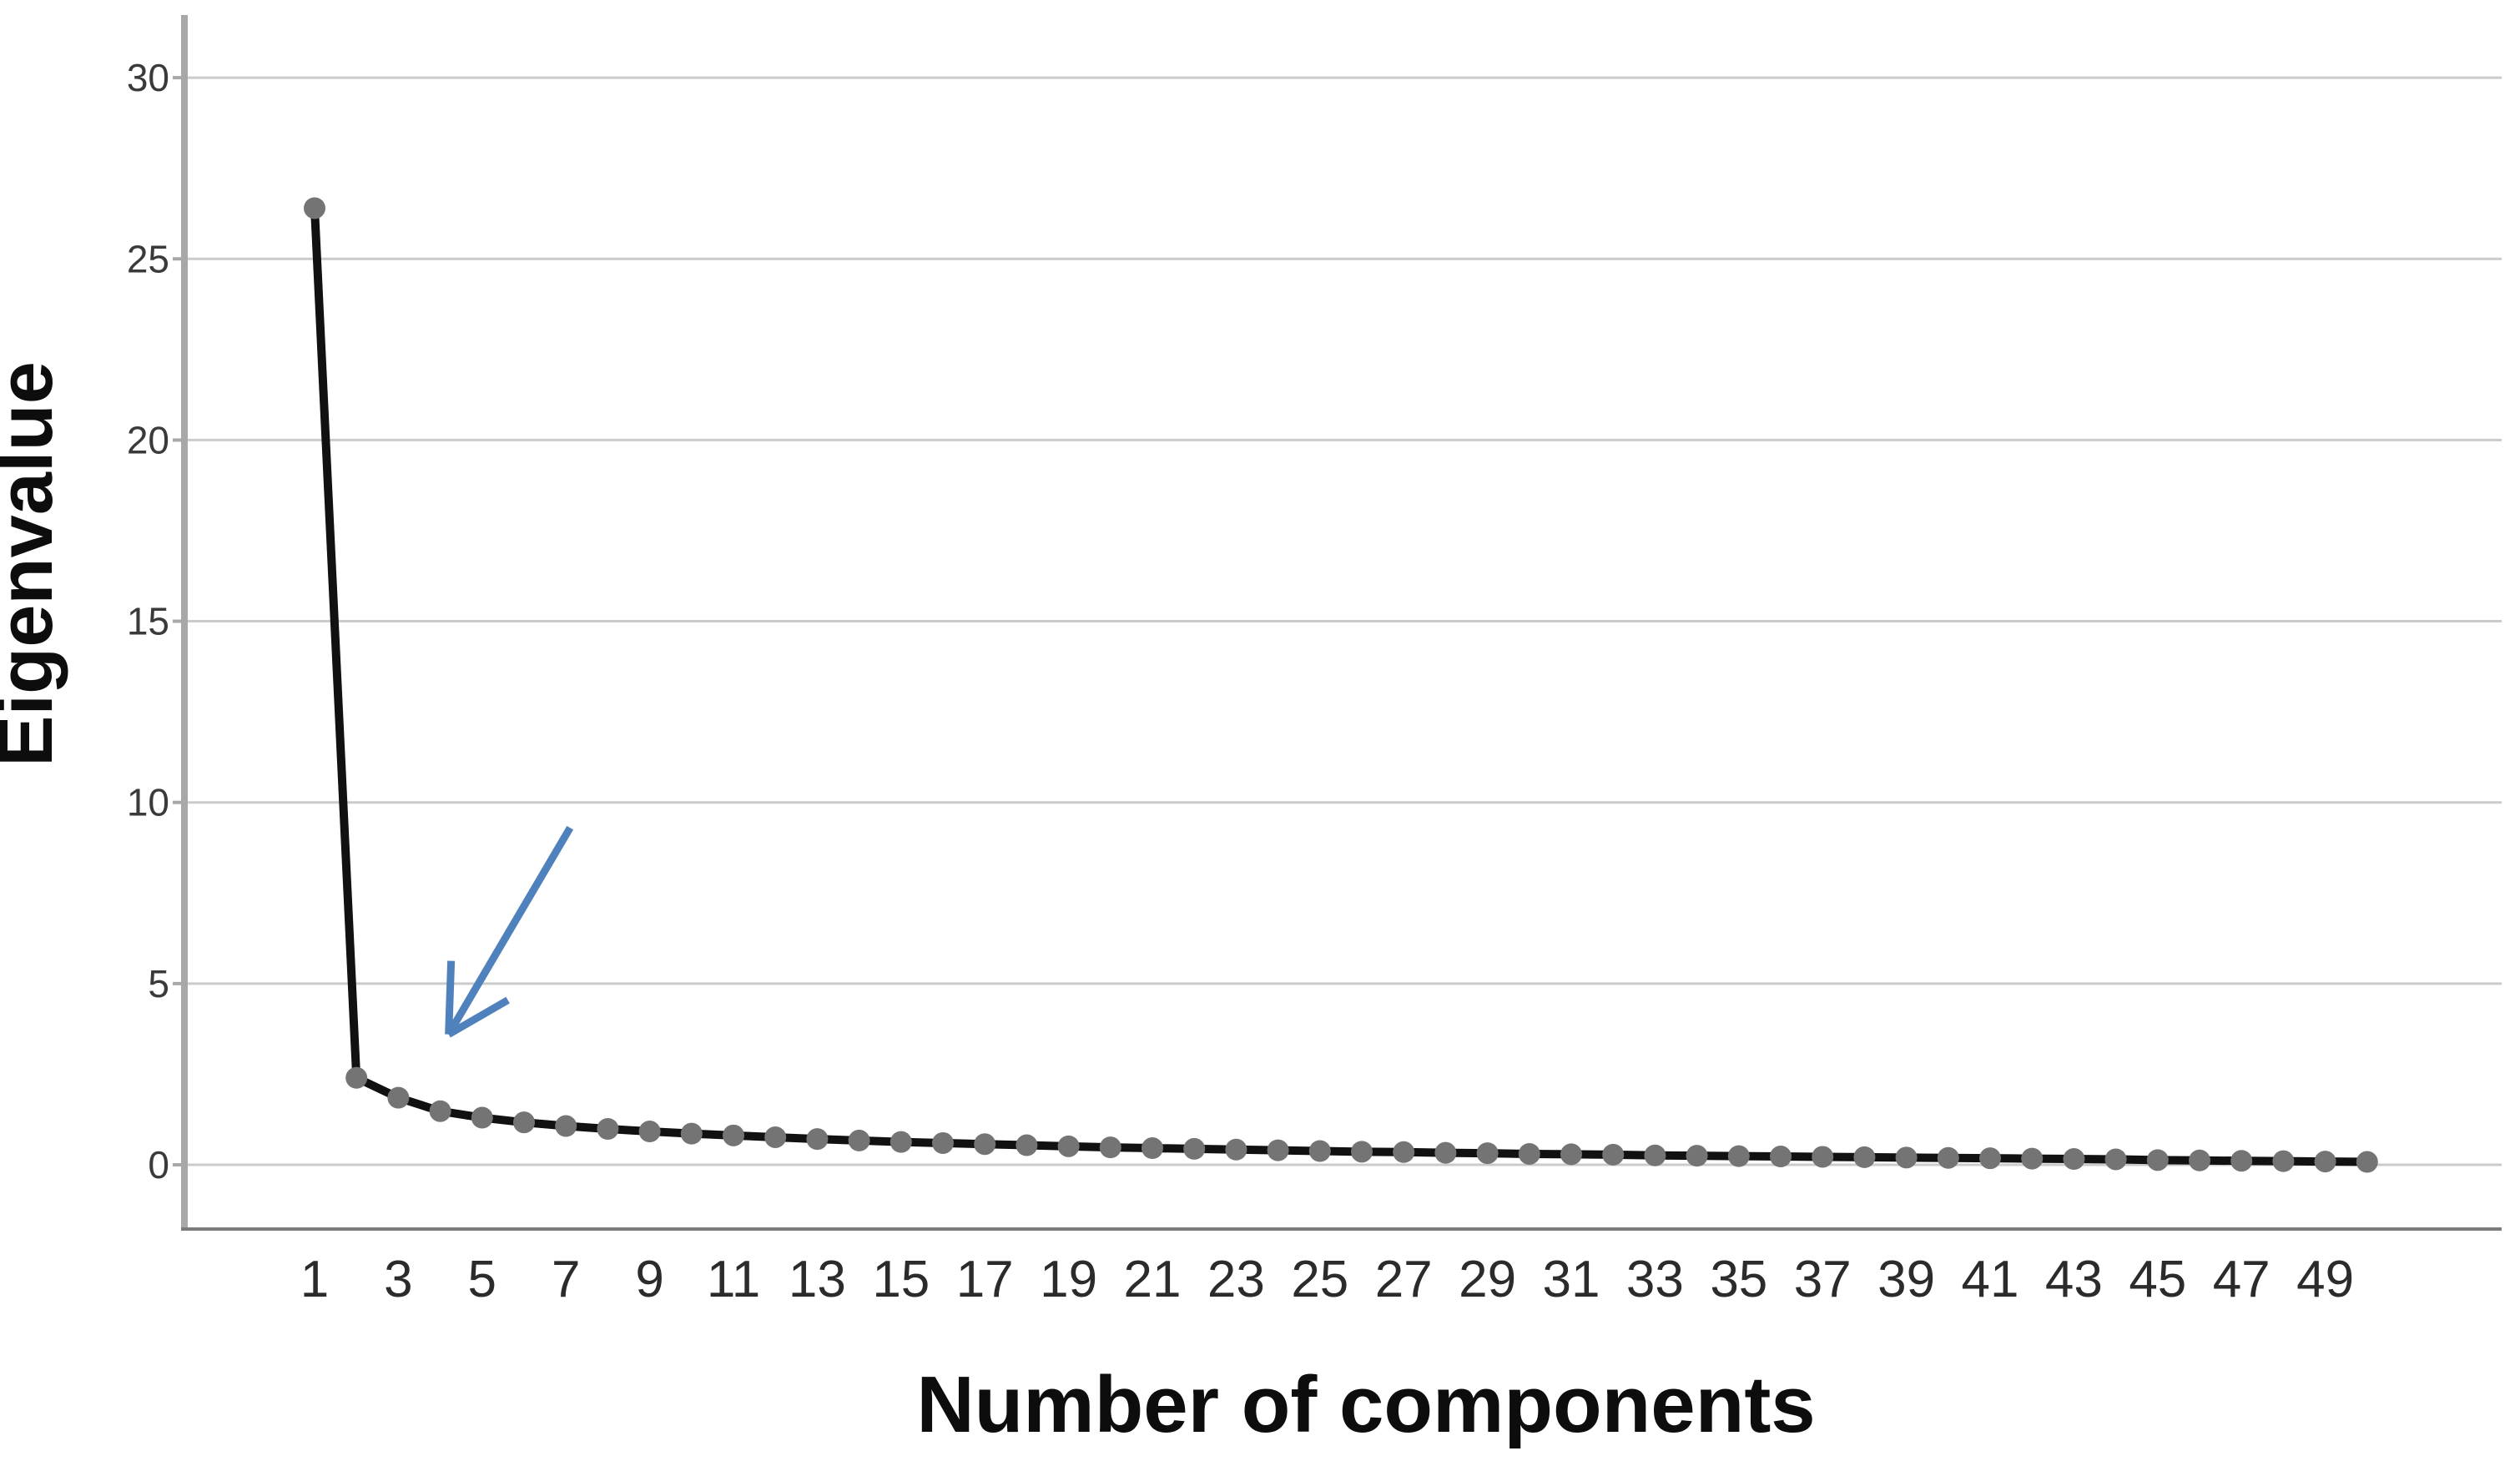  Describe the element at coordinates (566, 1279) in the screenshot. I see `x-tick-label: 7` at that location.